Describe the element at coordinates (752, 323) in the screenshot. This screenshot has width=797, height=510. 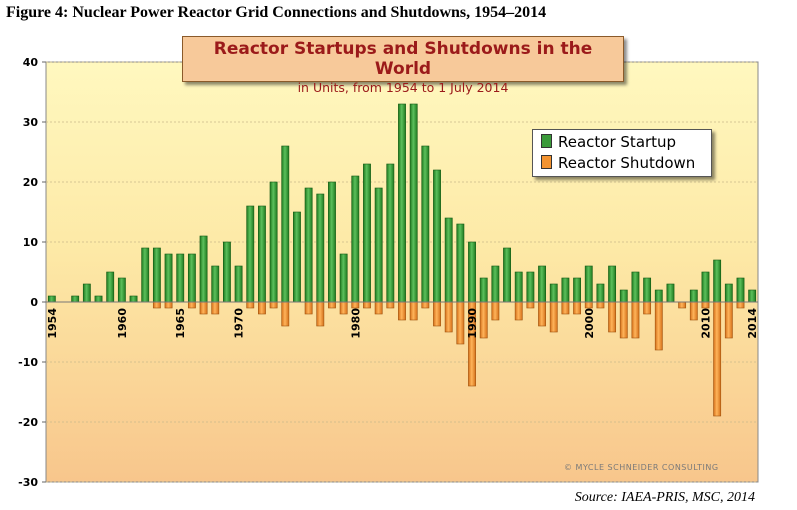
I see `x-tick-label: 2014` at that location.